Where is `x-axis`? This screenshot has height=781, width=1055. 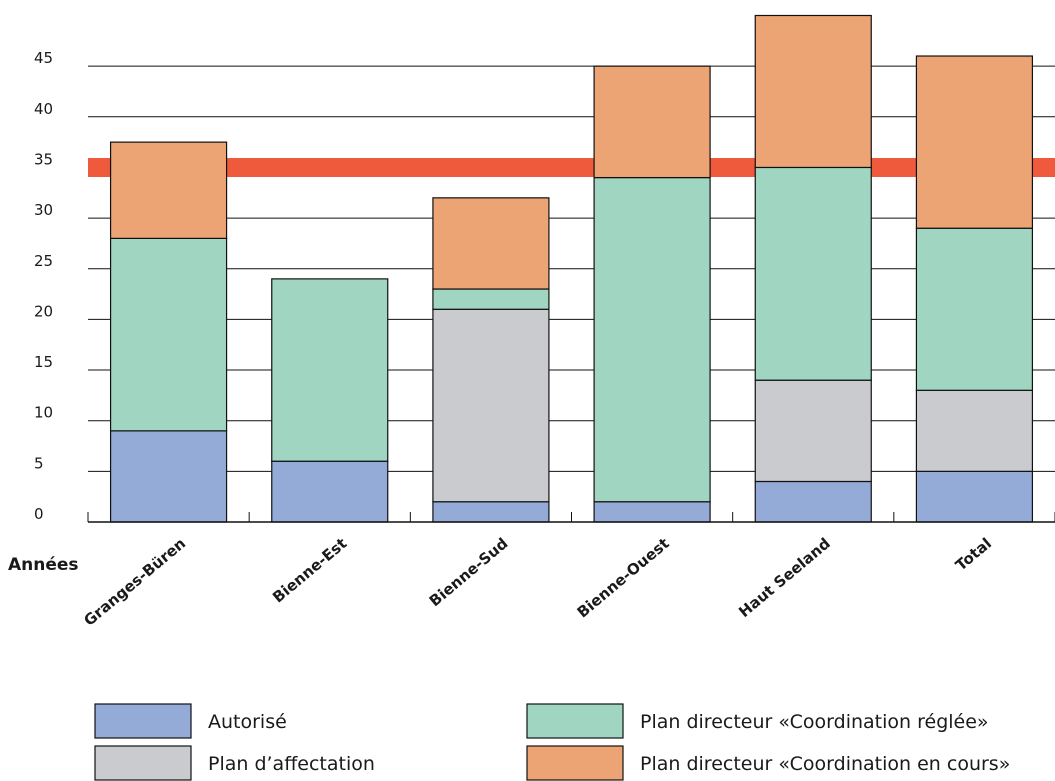
x-axis is located at coordinates (571, 517).